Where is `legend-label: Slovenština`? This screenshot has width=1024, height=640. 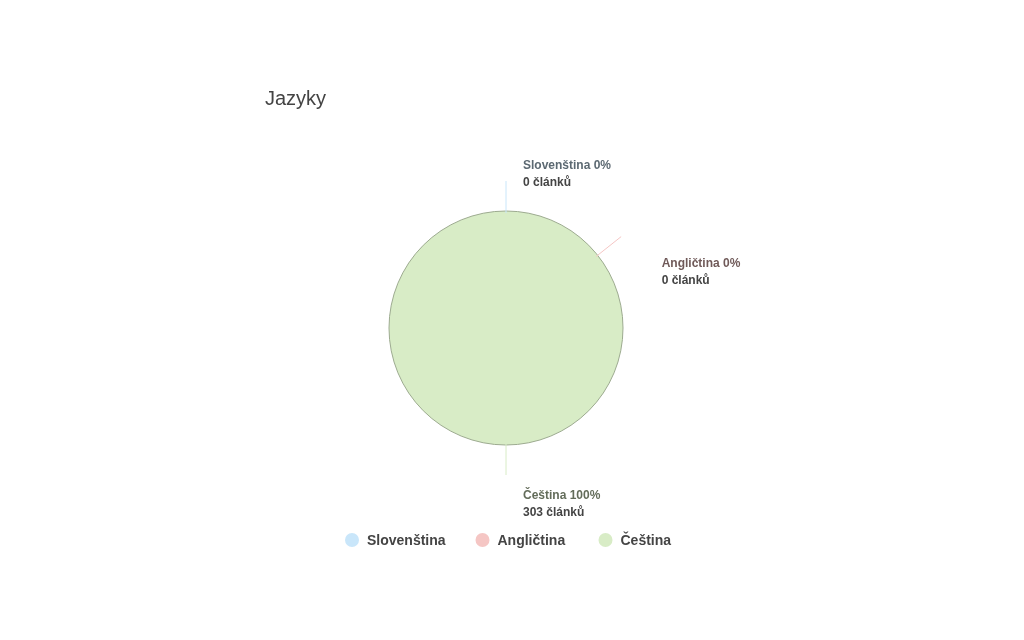 legend-label: Slovenština is located at coordinates (406, 540).